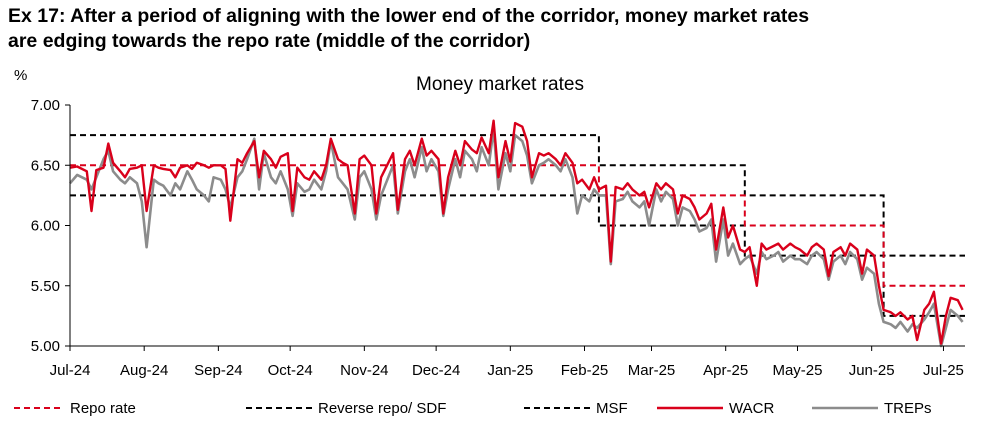 The height and width of the screenshot is (431, 995). Describe the element at coordinates (585, 370) in the screenshot. I see `x-tick-label: Feb-25` at that location.